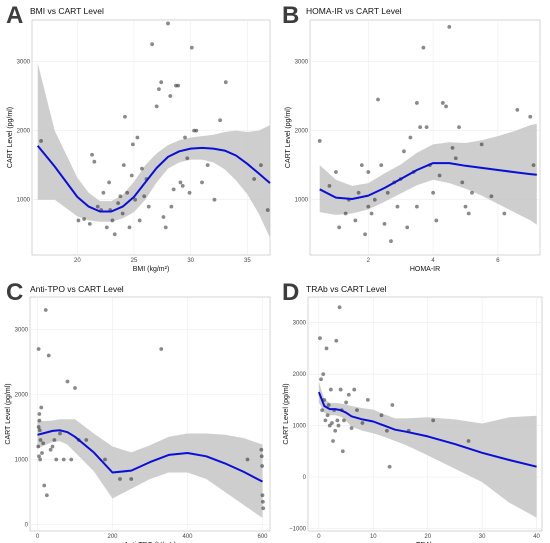 Image resolution: width=550 pixels, height=543 pixels. What do you see at coordinates (8, 413) in the screenshot?
I see `y-axis-label: CART Level (pg/ml)` at bounding box center [8, 413].